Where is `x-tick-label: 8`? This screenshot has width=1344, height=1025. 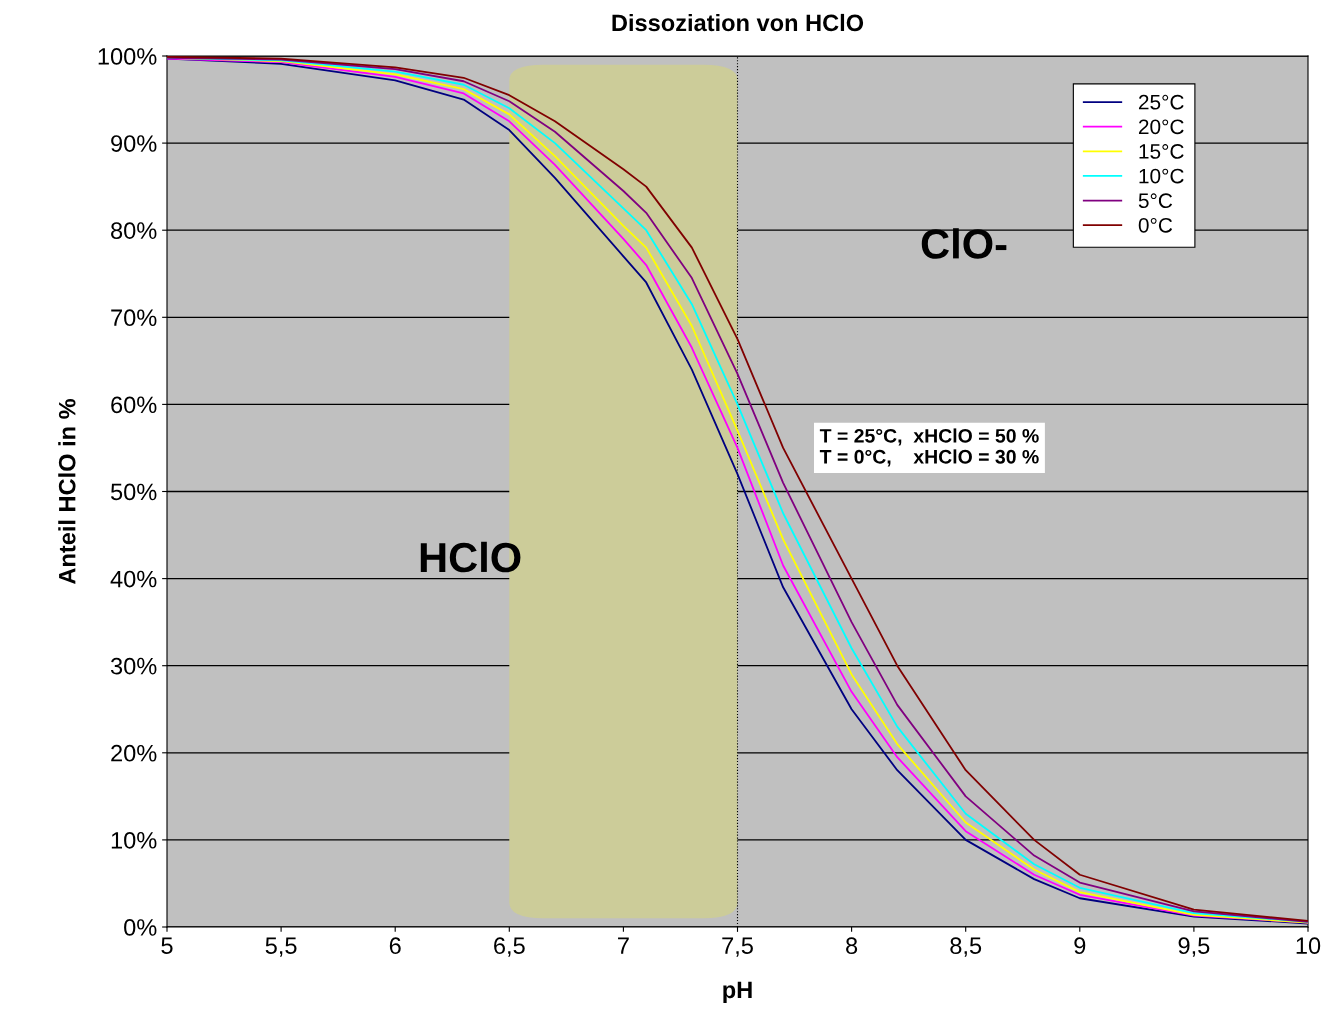 x-tick-label: 8 is located at coordinates (852, 946).